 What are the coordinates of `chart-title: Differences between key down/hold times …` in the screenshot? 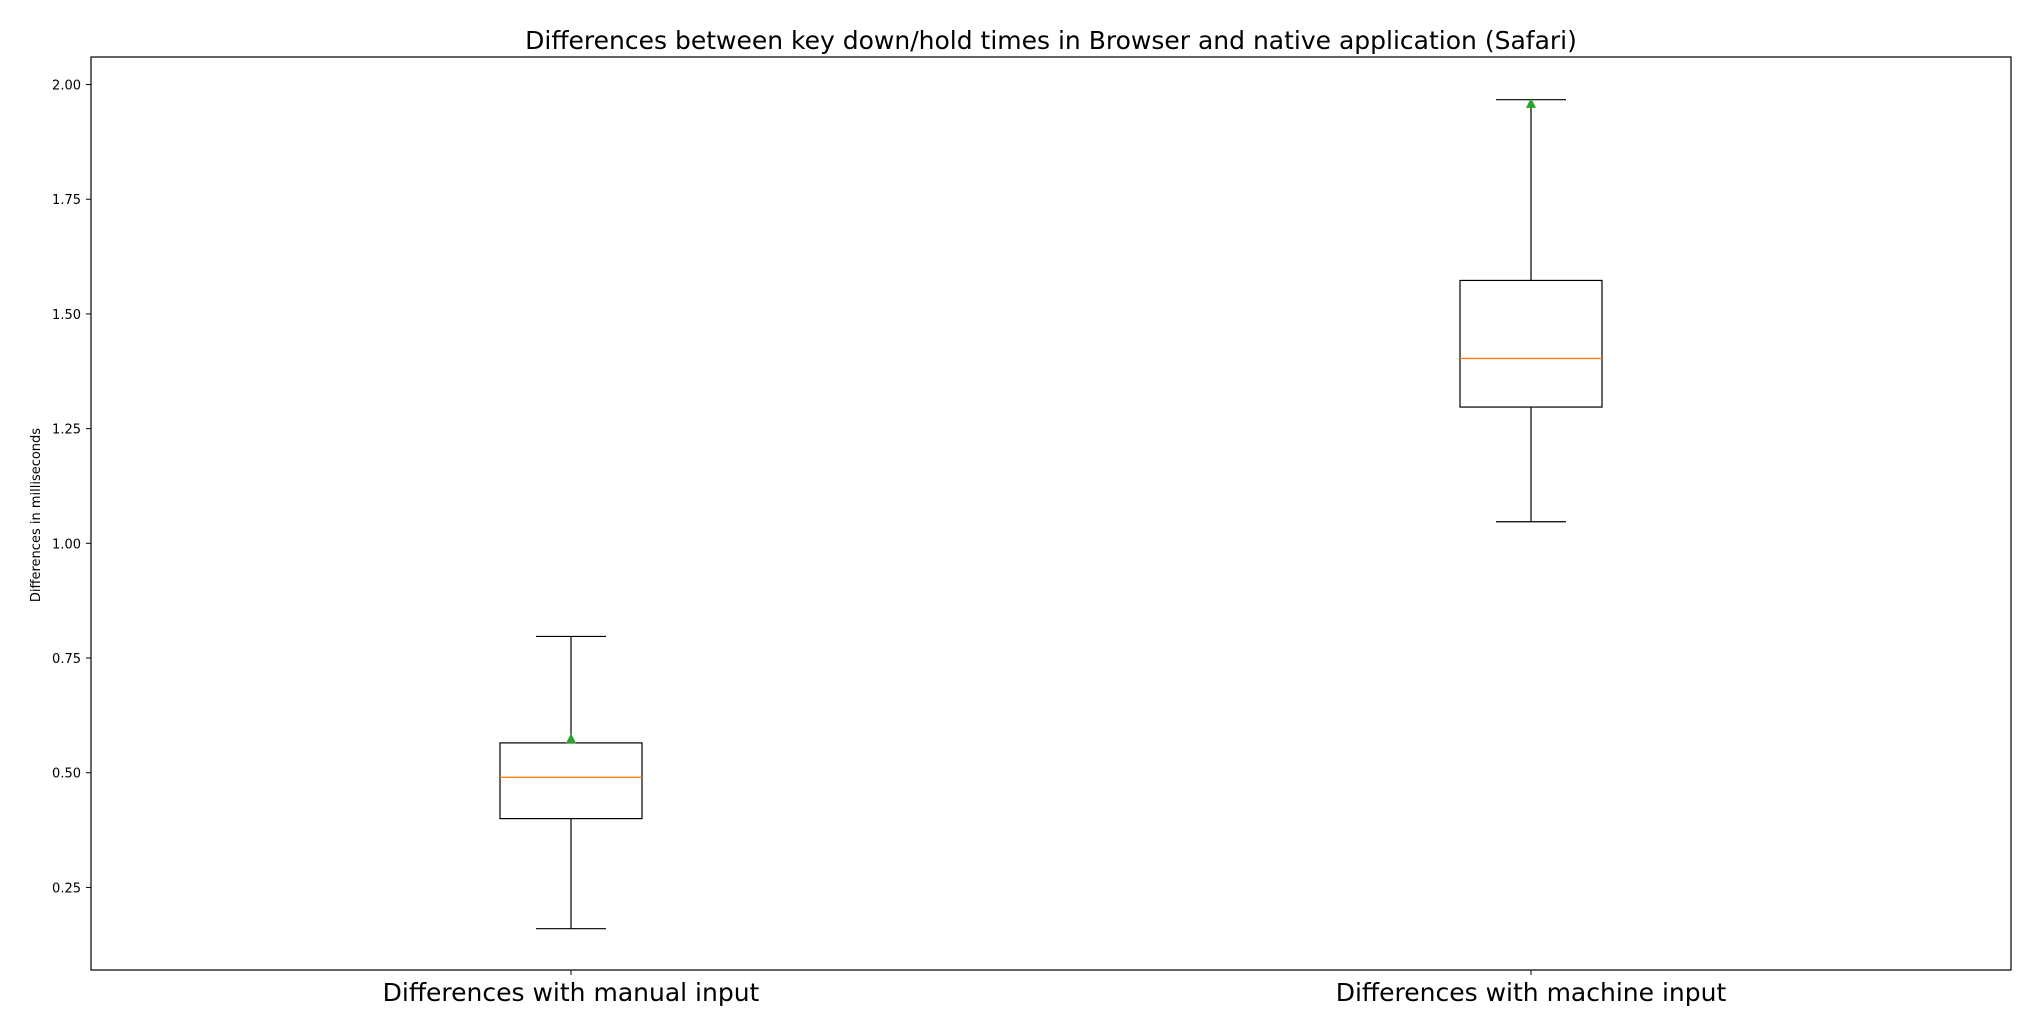 It's located at (1051, 40).